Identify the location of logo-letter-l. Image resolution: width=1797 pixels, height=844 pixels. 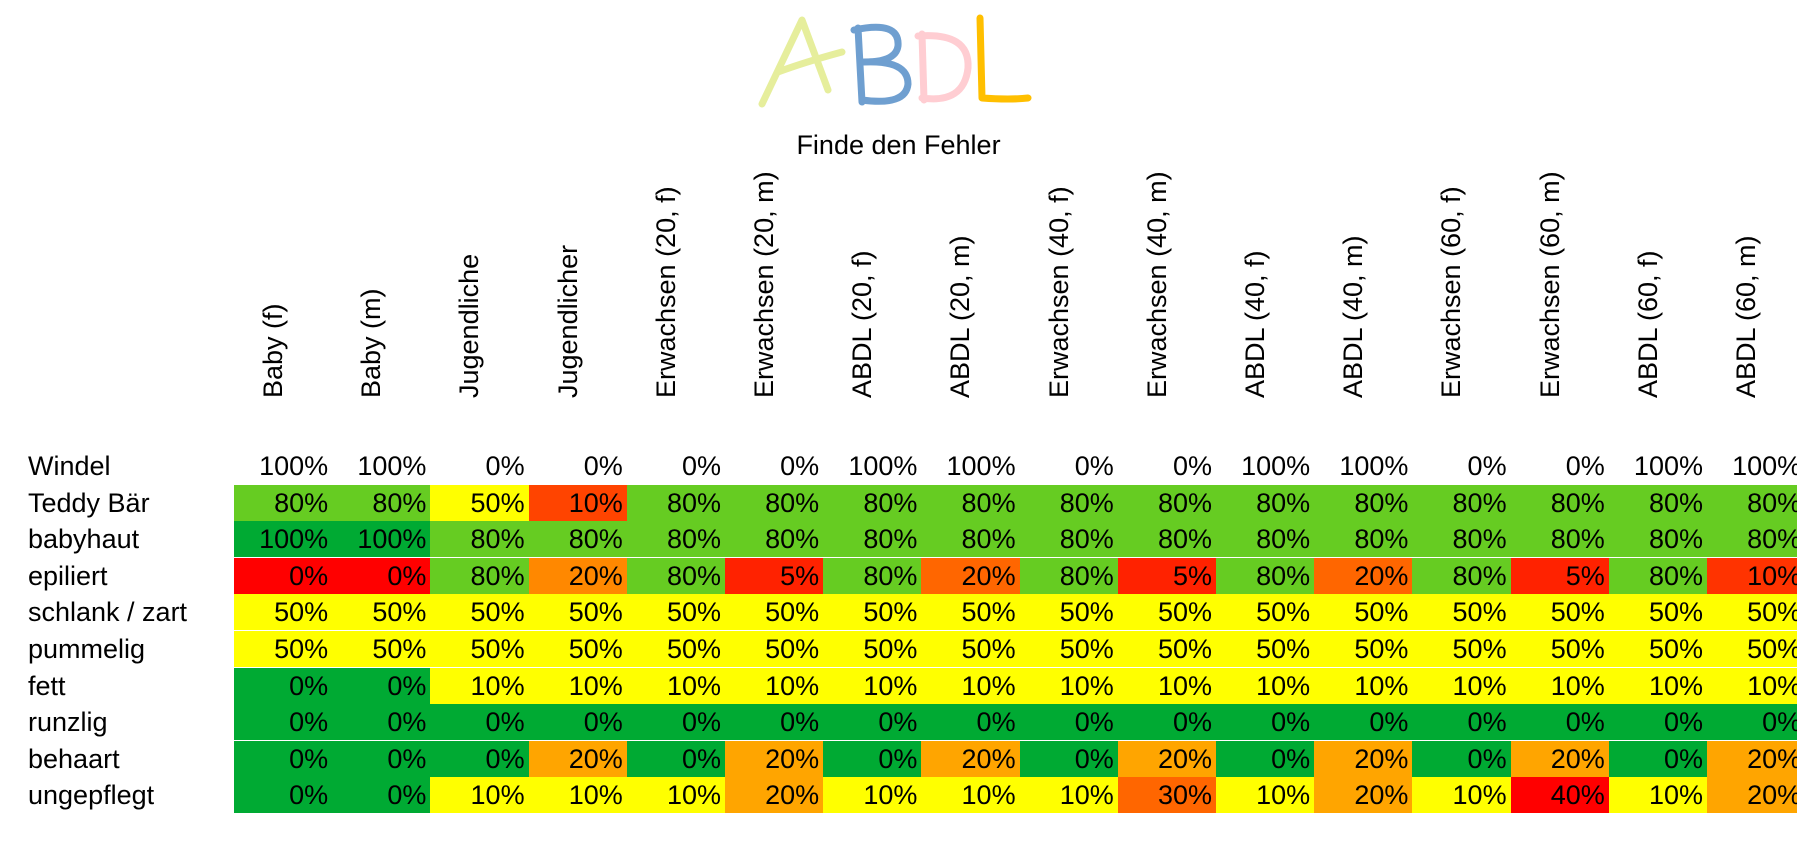
(1004, 58).